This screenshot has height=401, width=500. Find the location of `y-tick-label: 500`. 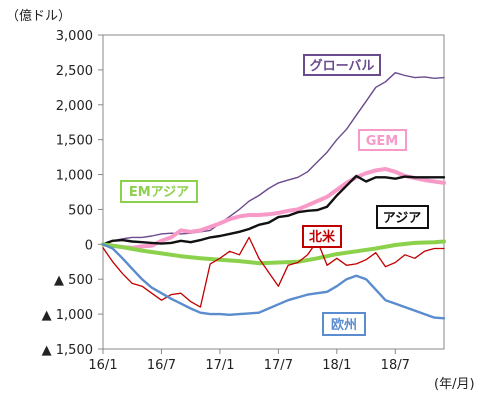

y-tick-label: 500 is located at coordinates (80, 210).